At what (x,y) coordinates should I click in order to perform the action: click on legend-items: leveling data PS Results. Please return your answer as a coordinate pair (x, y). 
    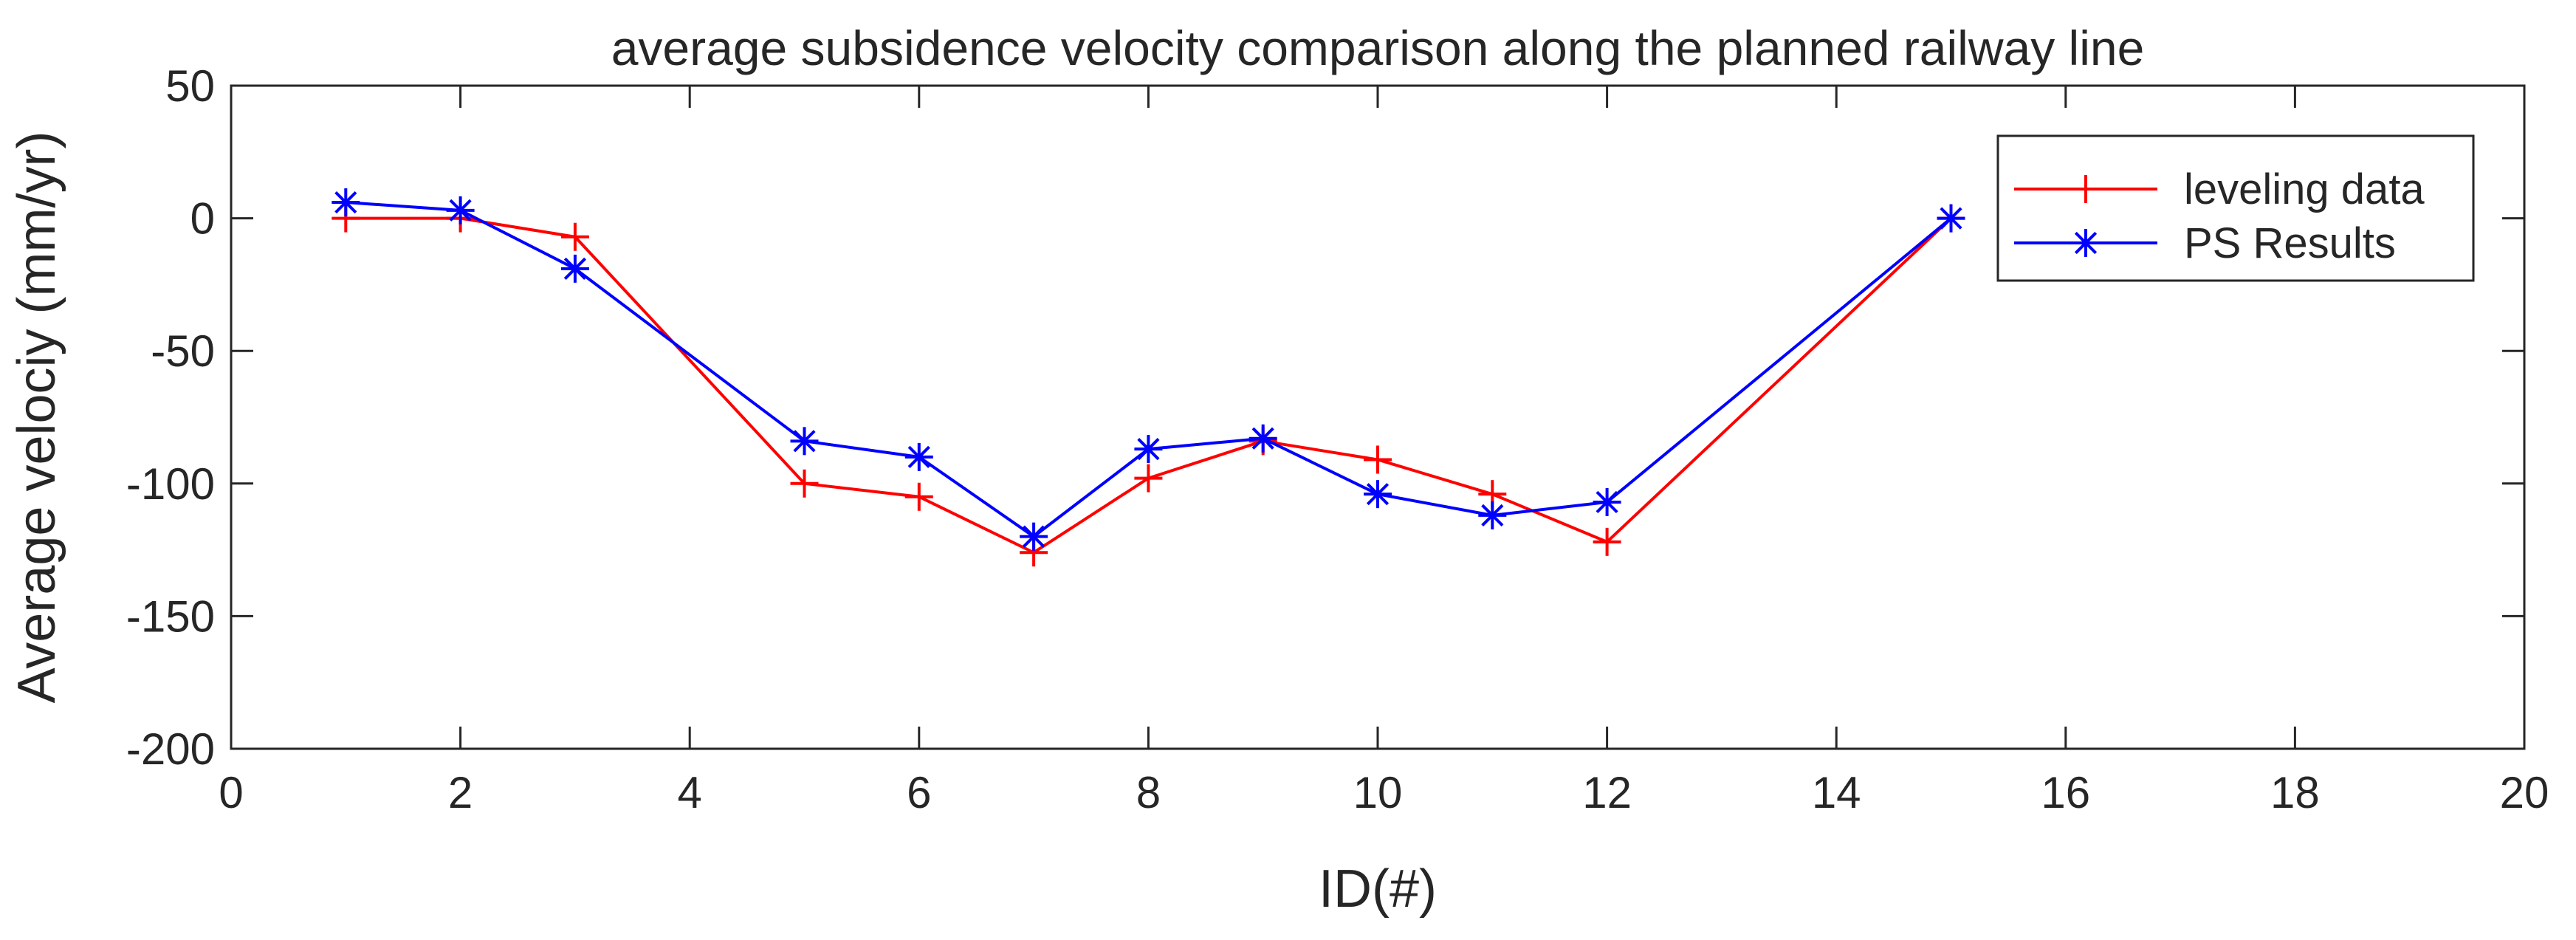
    Looking at the image, I should click on (2219, 216).